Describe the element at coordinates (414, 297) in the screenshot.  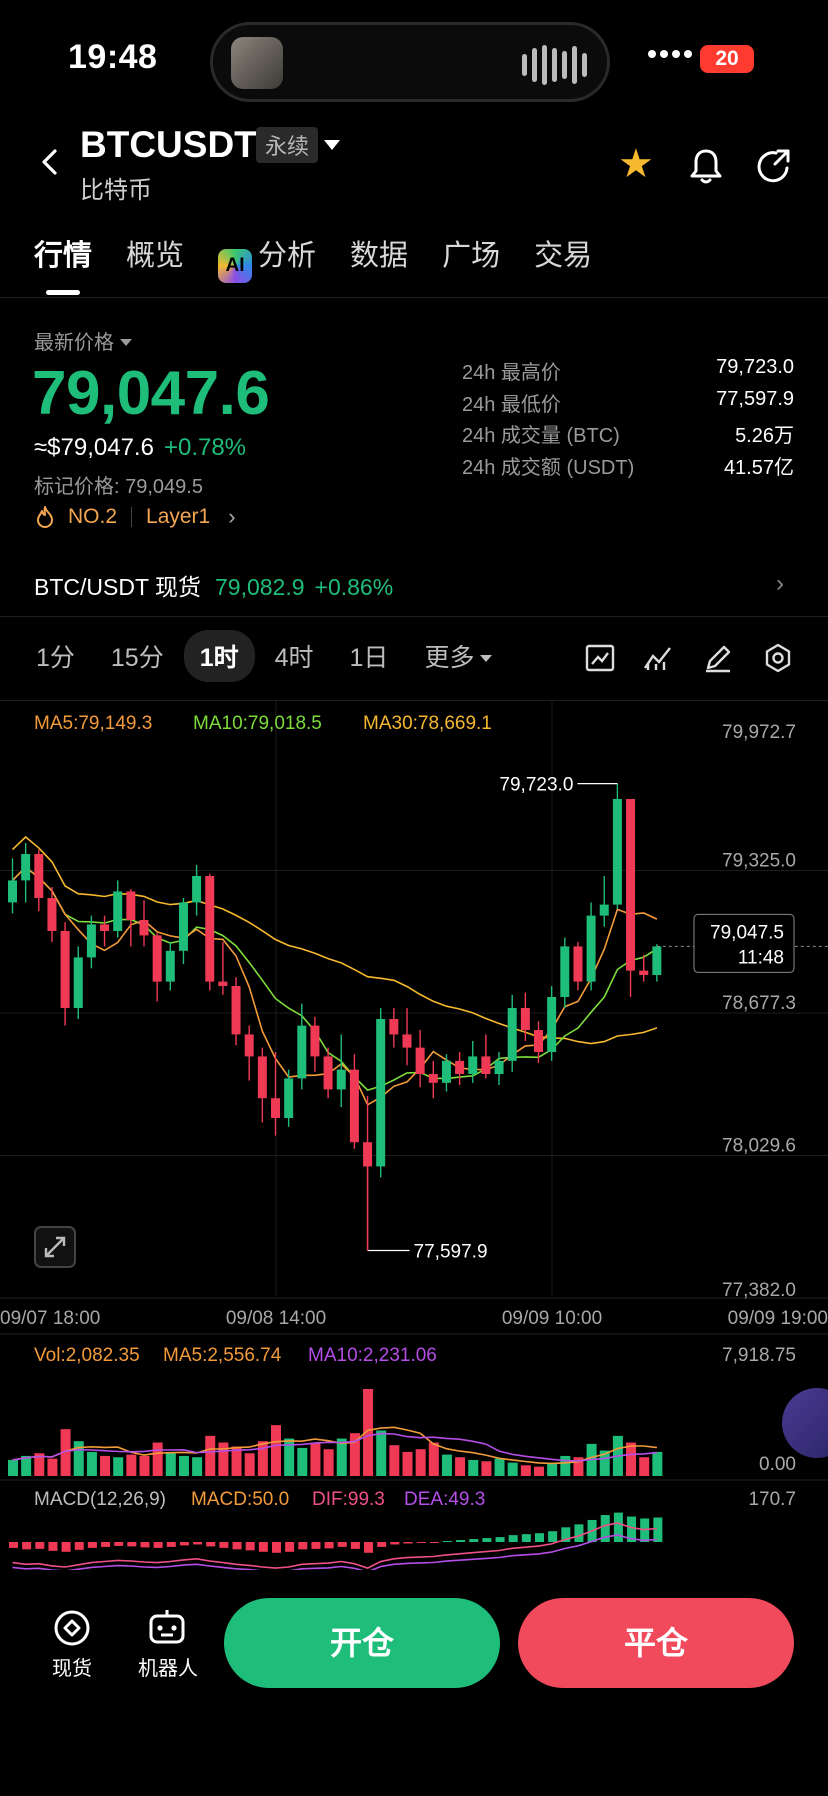
I see `divider` at that location.